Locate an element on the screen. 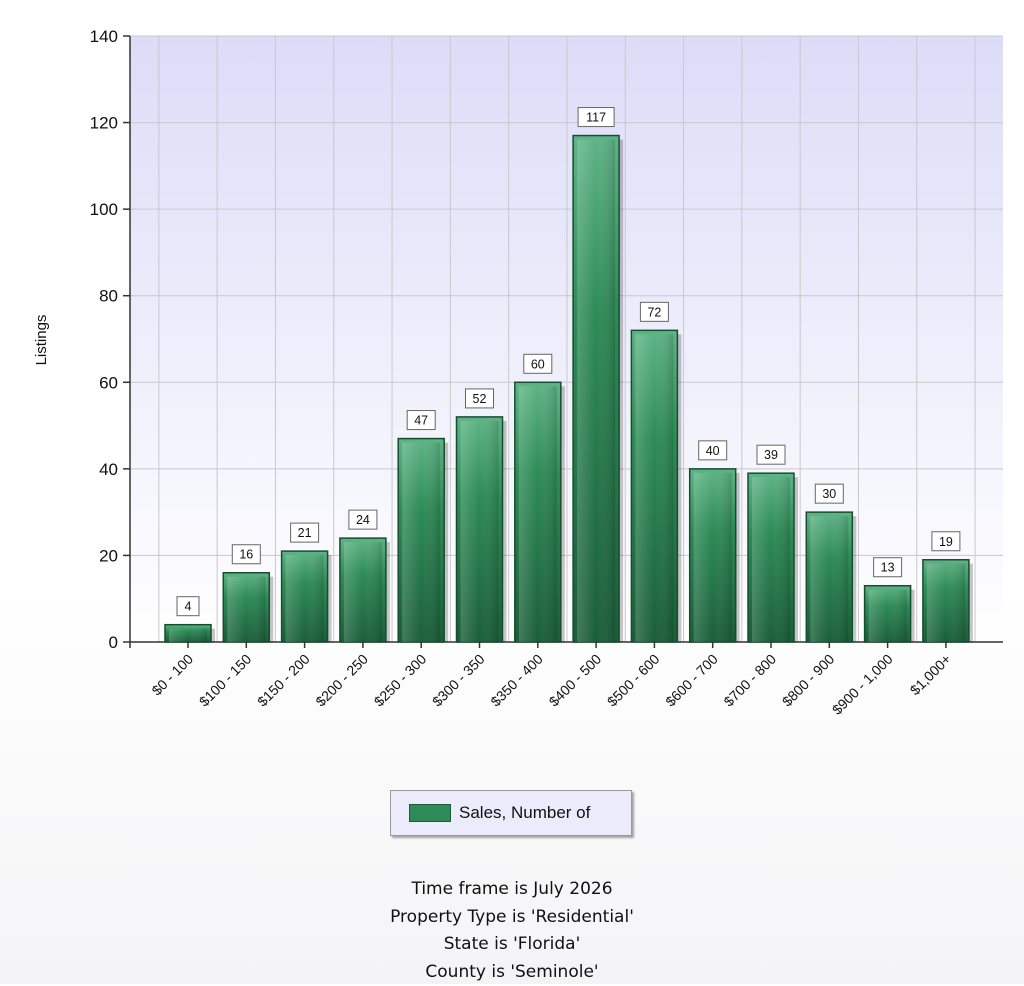  data-label: 24 is located at coordinates (363, 520).